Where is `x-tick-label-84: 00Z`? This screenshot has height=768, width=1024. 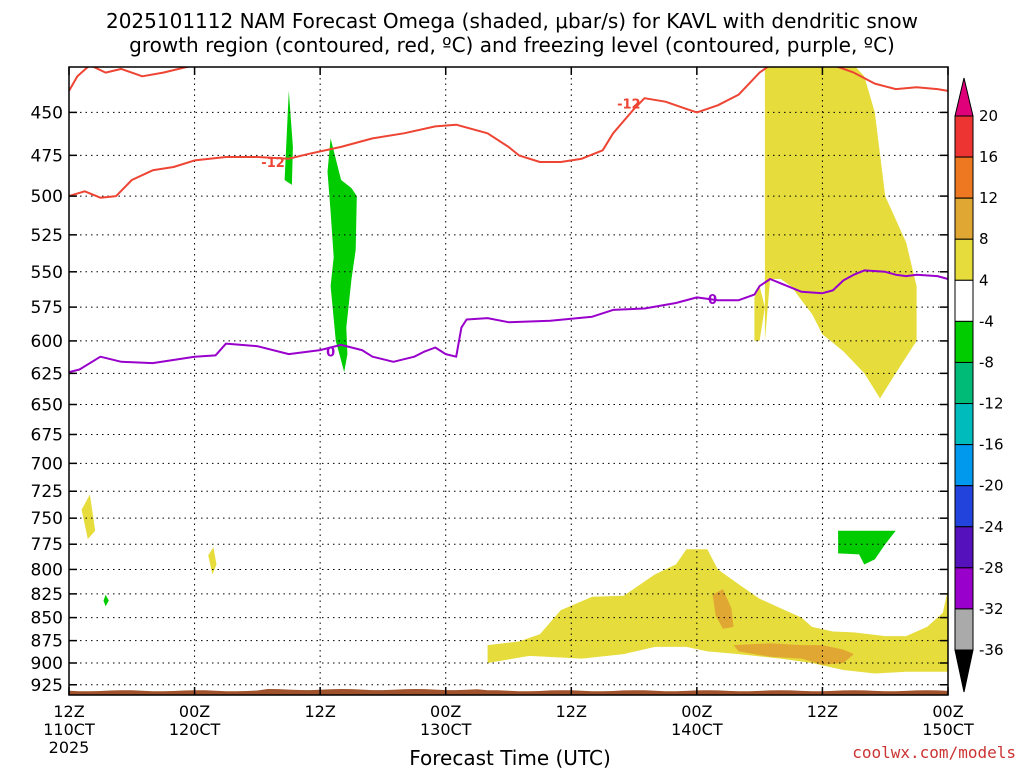 x-tick-label-84: 00Z is located at coordinates (947, 711).